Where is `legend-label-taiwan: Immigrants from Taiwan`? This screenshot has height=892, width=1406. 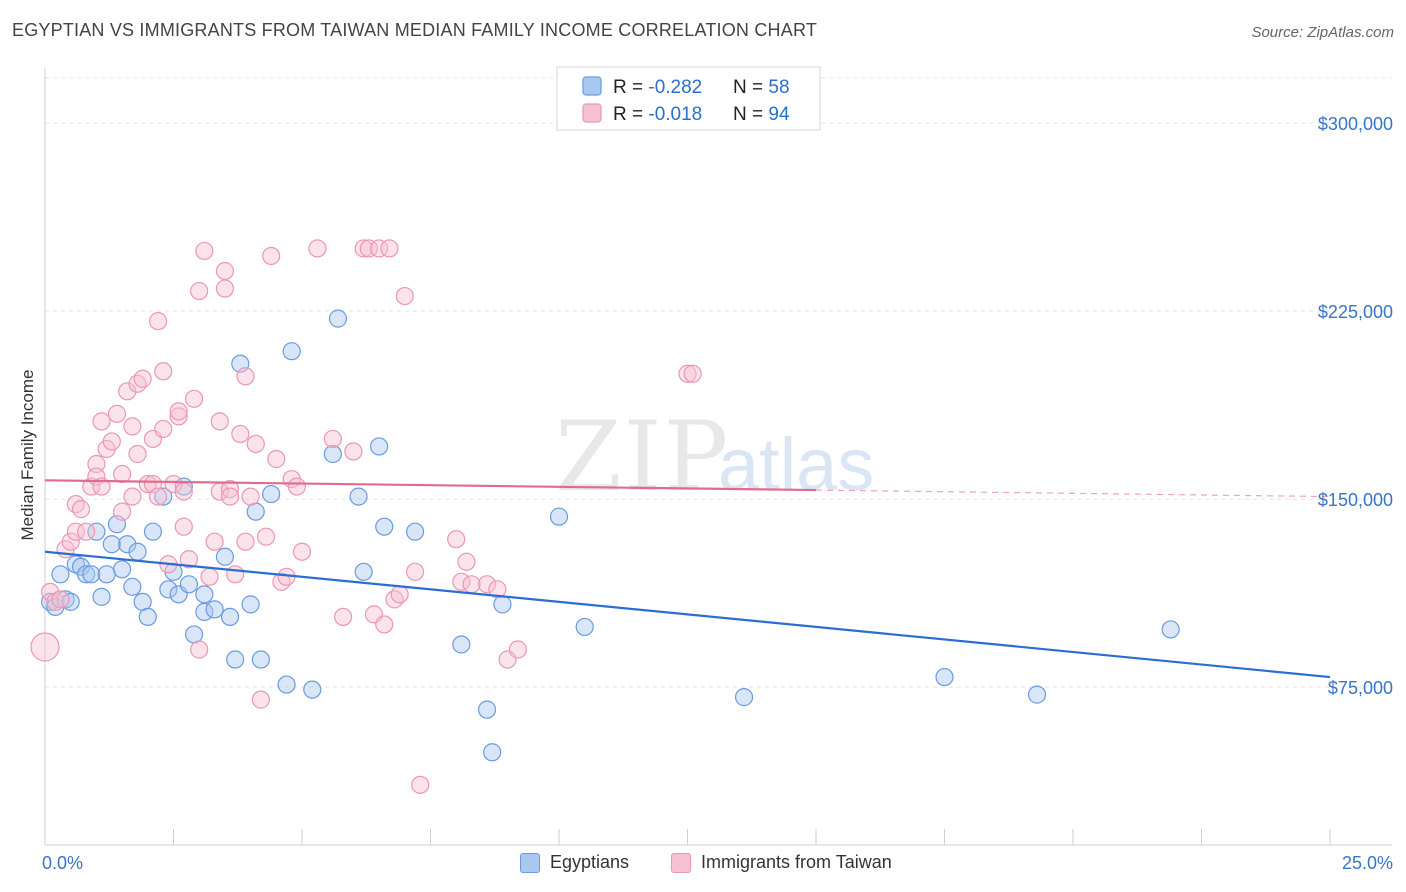 legend-label-taiwan: Immigrants from Taiwan is located at coordinates (796, 862).